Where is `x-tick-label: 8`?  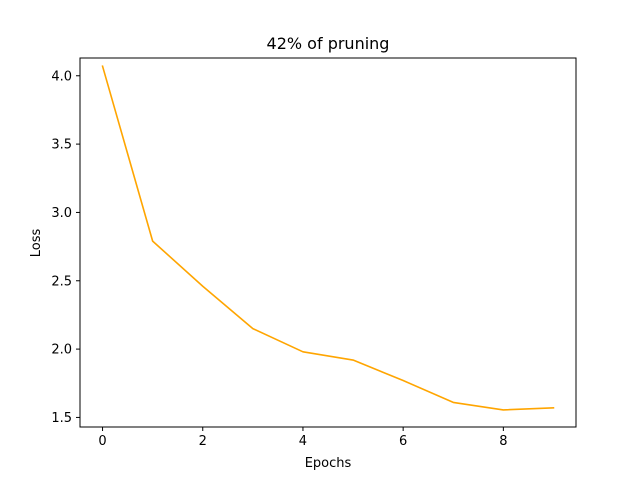
x-tick-label: 8 is located at coordinates (503, 441).